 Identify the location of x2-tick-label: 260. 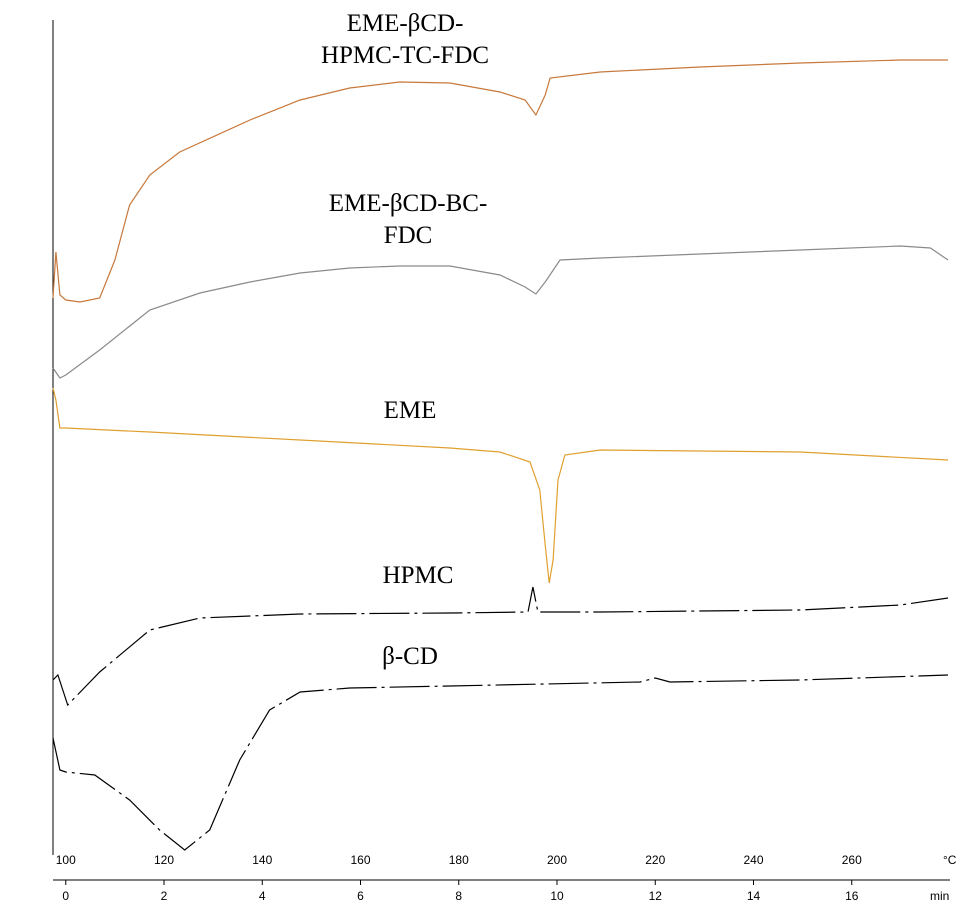
(852, 860).